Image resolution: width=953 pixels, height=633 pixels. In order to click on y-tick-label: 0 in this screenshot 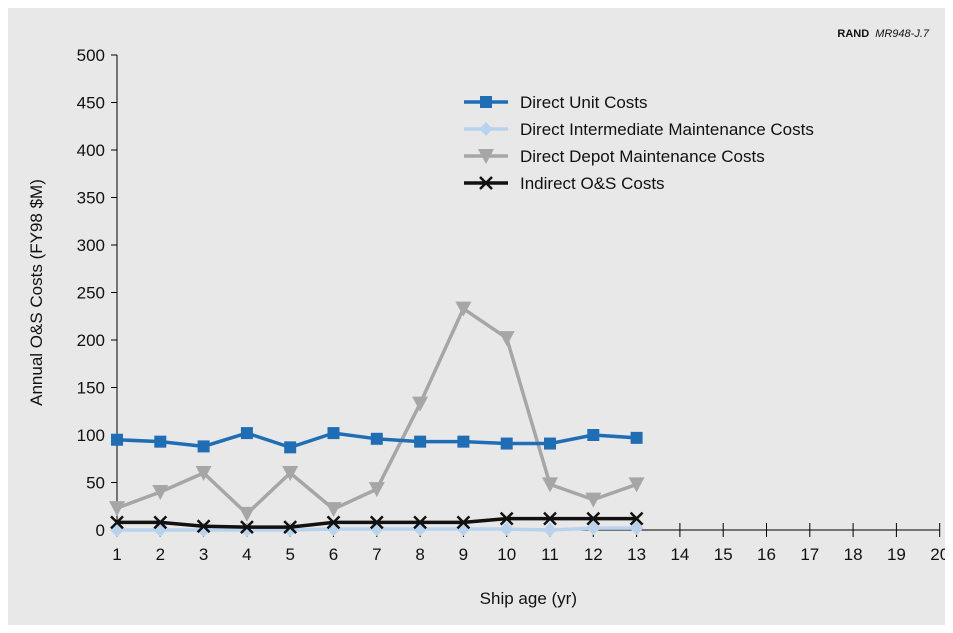, I will do `click(100, 530)`.